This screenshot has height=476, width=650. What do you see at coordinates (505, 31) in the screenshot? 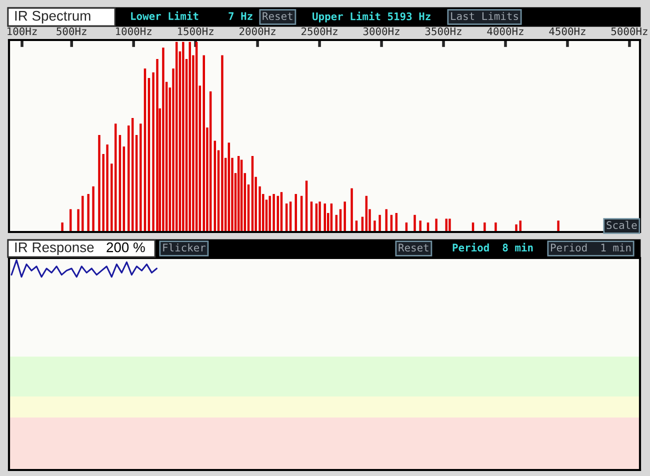
I see `x-tick-label: 4000Hz` at bounding box center [505, 31].